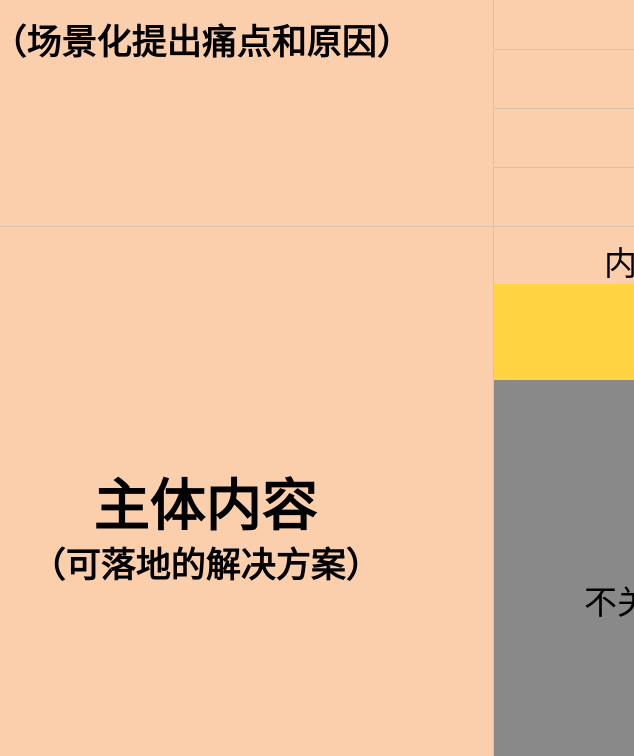 The width and height of the screenshot is (634, 756). Describe the element at coordinates (564, 332) in the screenshot. I see `right-yellow-cell` at that location.